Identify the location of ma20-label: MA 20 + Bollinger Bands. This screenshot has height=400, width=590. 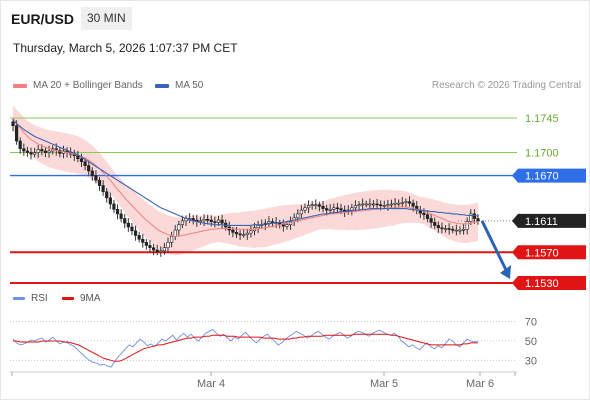
(88, 85).